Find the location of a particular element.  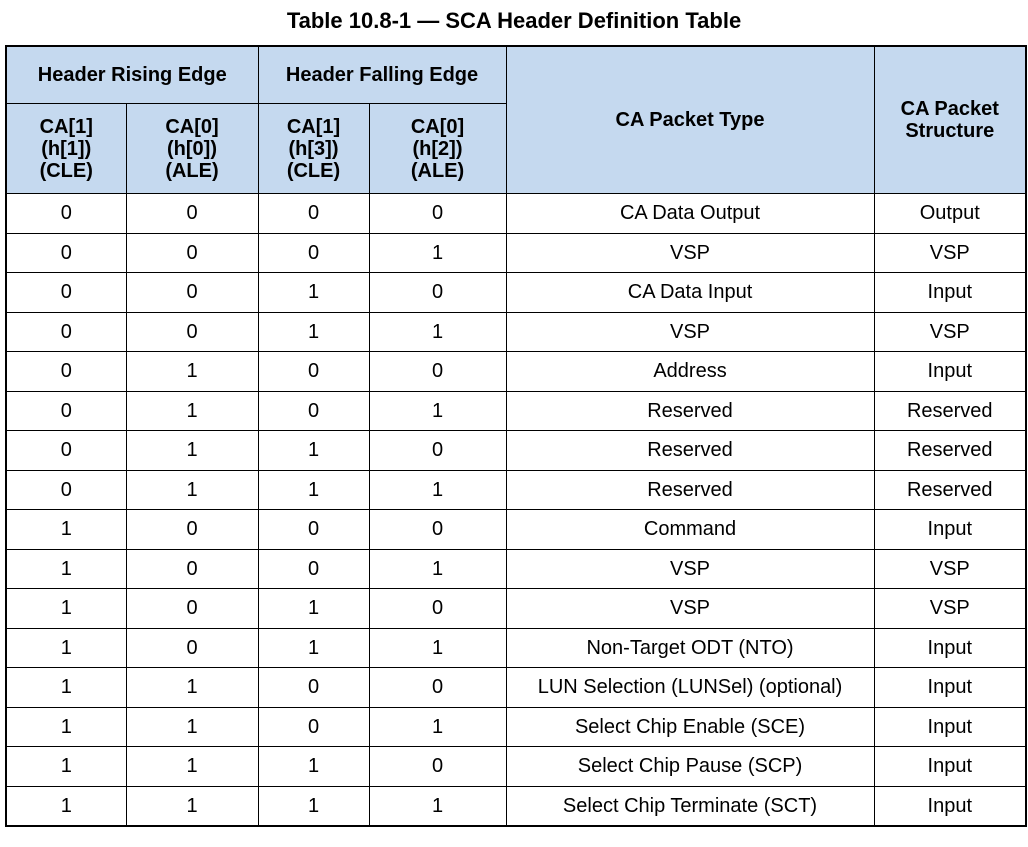

header-sub-column: CA[1] (h[1]) (CLE) is located at coordinates (66, 148).